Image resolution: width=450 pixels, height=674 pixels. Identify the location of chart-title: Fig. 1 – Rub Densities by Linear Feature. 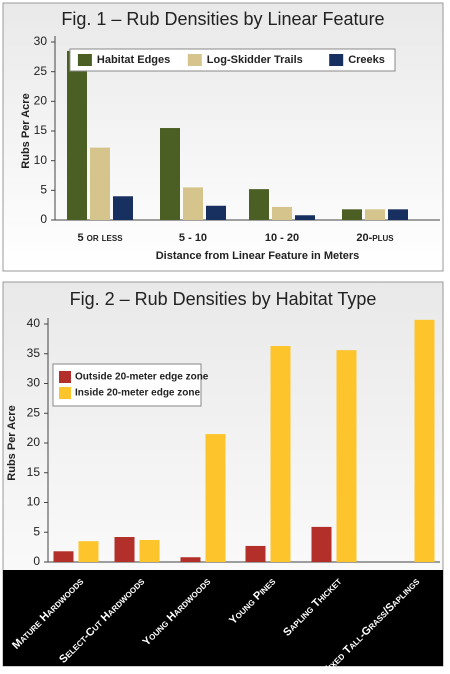
(222, 19).